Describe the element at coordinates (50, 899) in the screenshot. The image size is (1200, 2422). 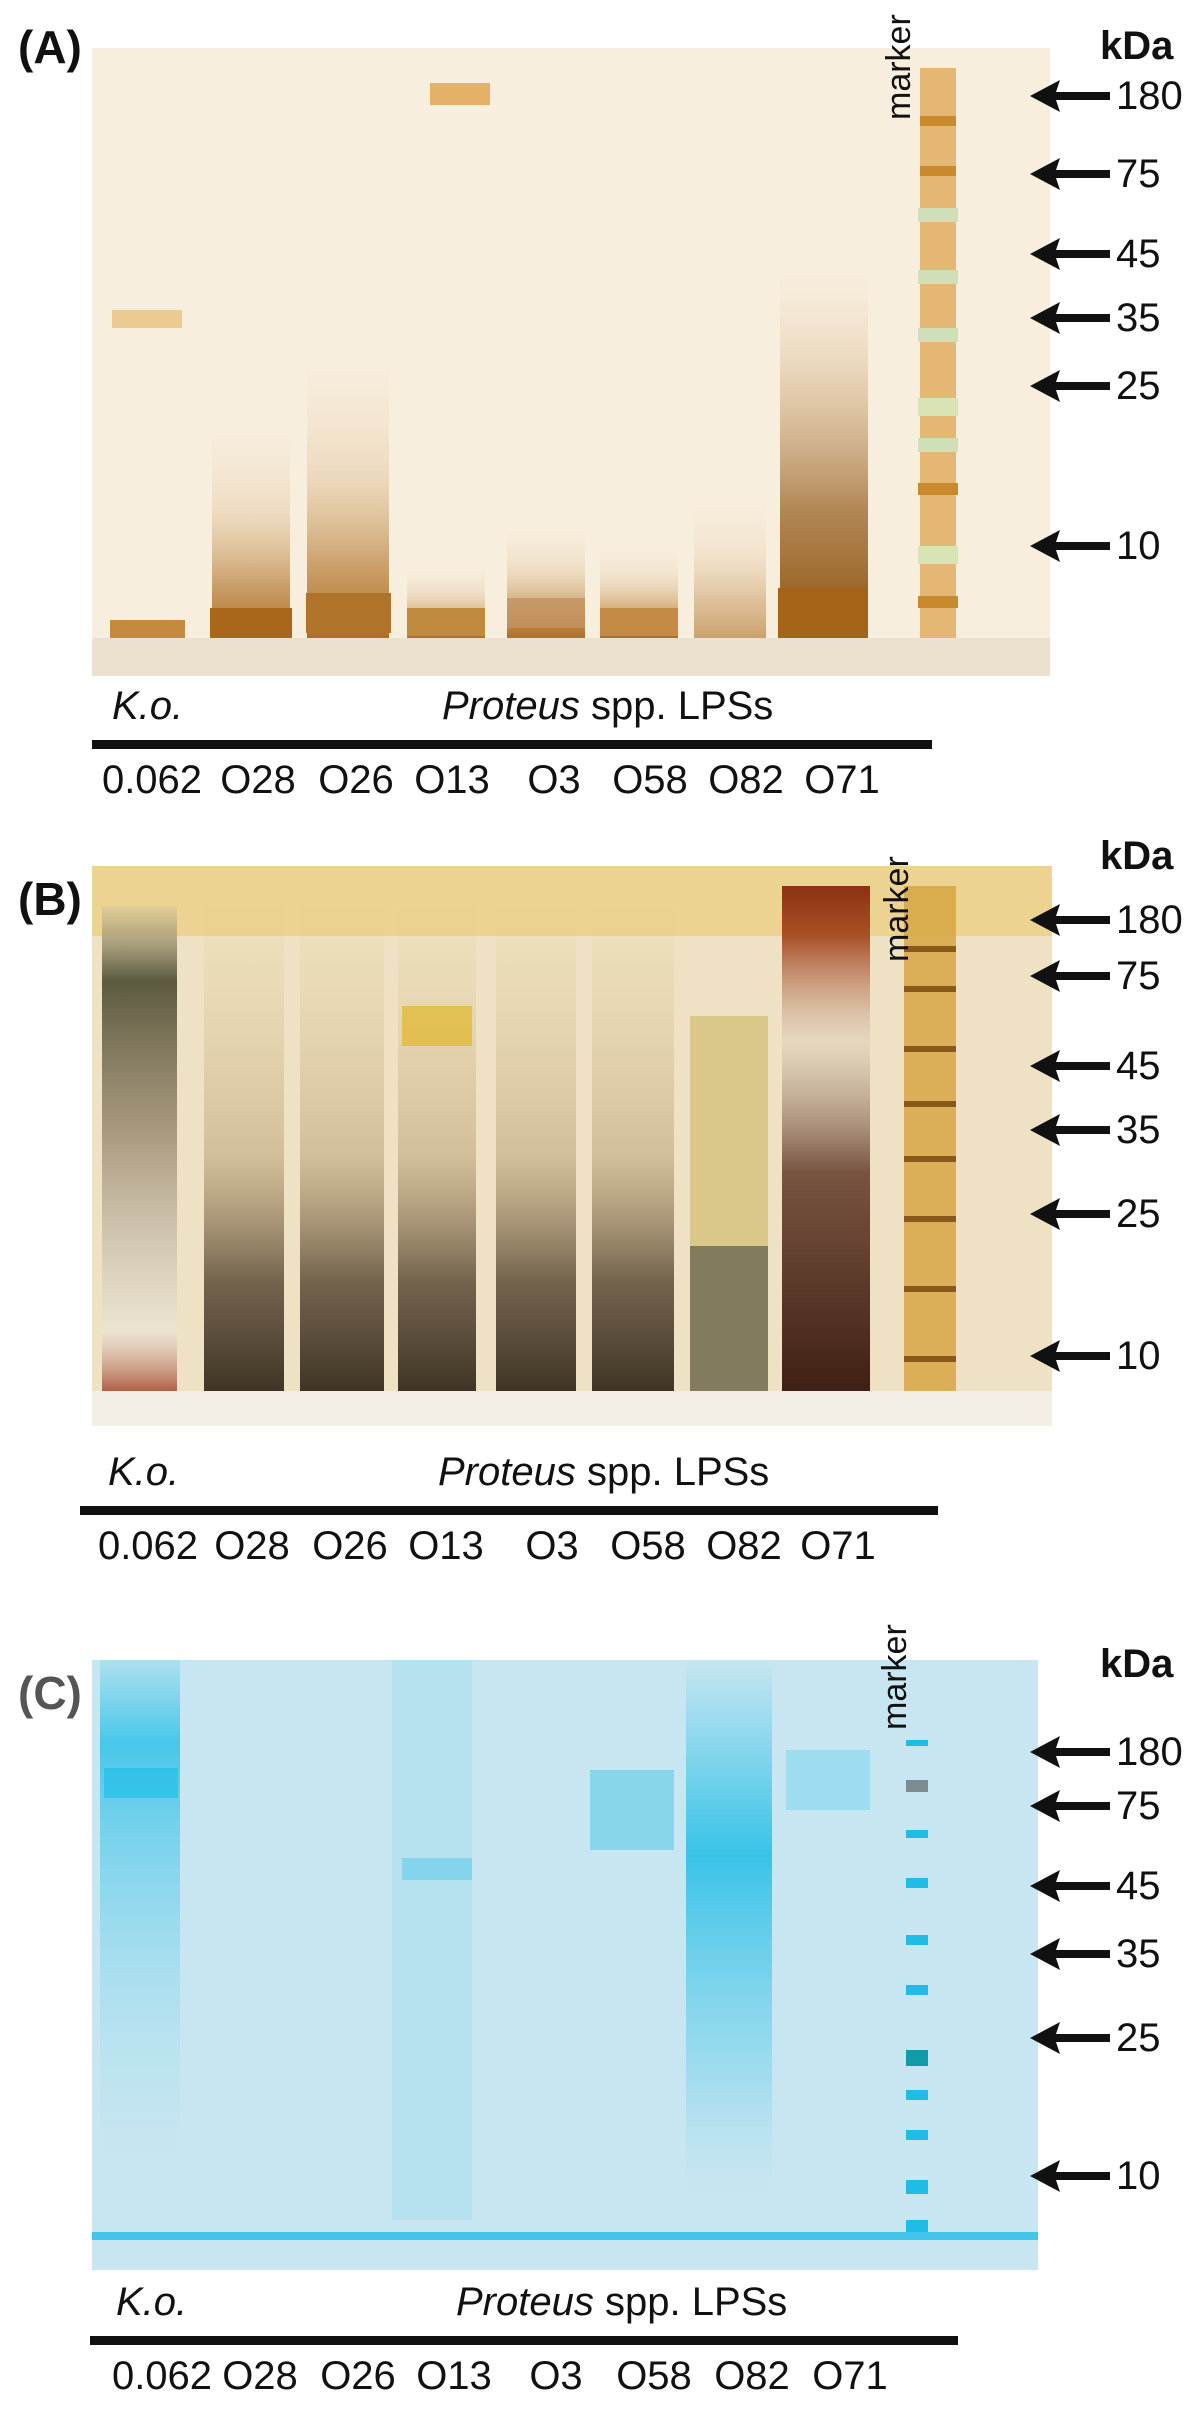
I see `panel-label: (B)` at that location.